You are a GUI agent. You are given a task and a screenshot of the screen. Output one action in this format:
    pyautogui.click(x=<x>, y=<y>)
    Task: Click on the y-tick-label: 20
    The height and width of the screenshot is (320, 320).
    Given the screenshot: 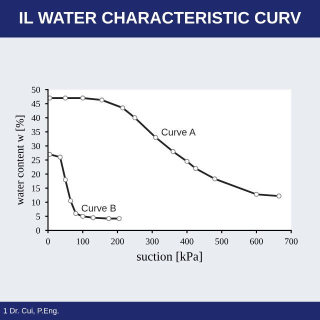 What is the action you would take?
    pyautogui.click(x=36, y=174)
    